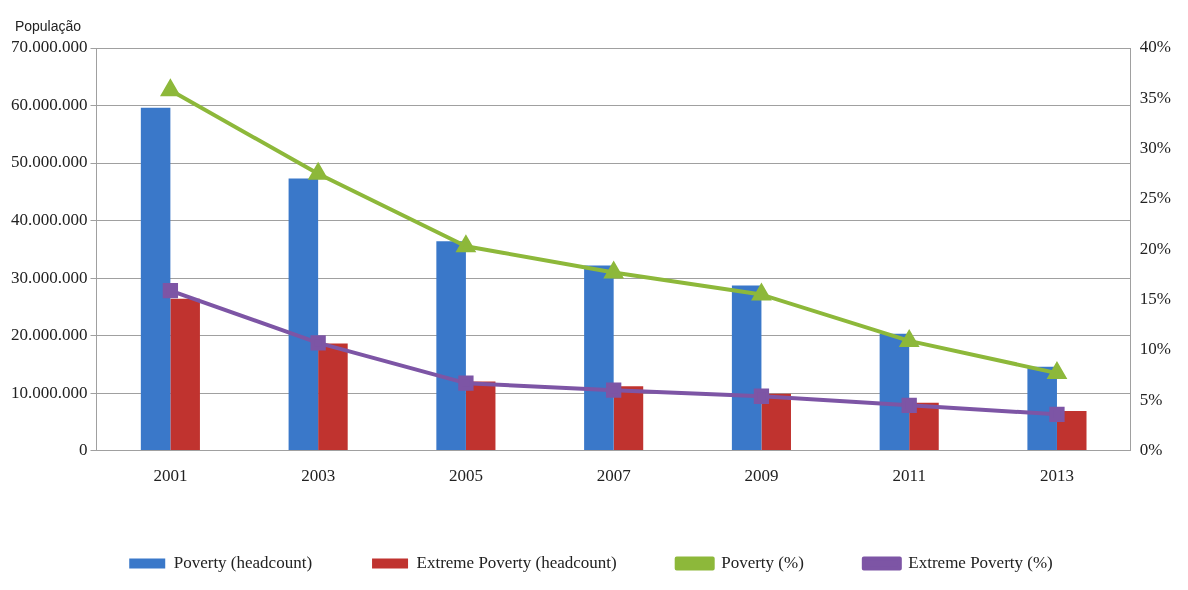 This screenshot has width=1188, height=590. What do you see at coordinates (1155, 349) in the screenshot?
I see `y2-tick-label: 10%` at bounding box center [1155, 349].